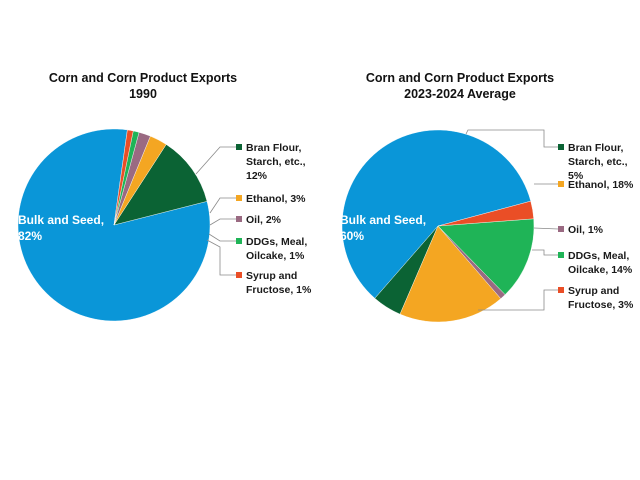  What do you see at coordinates (601, 185) in the screenshot?
I see `legend-label: Ethanol, 18%` at bounding box center [601, 185].